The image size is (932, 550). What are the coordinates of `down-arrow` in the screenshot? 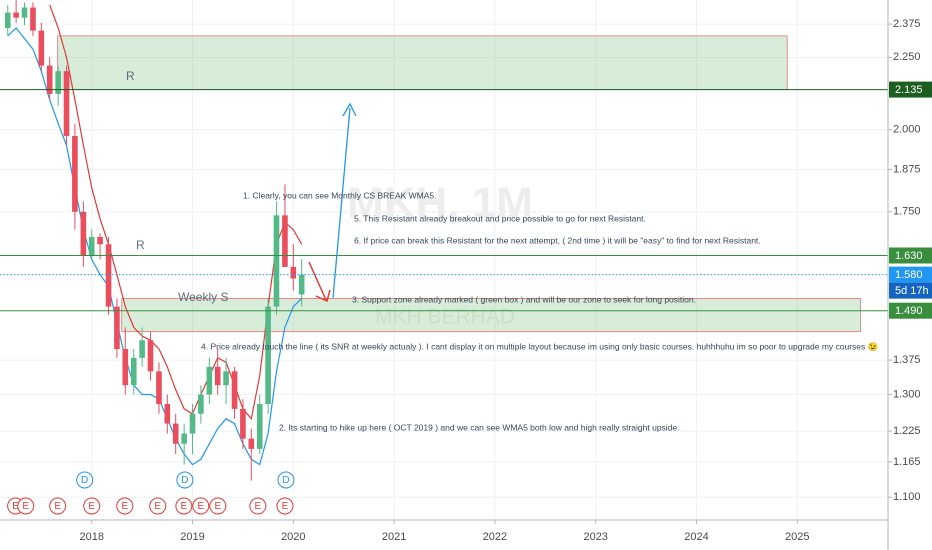 It's located at (317, 281).